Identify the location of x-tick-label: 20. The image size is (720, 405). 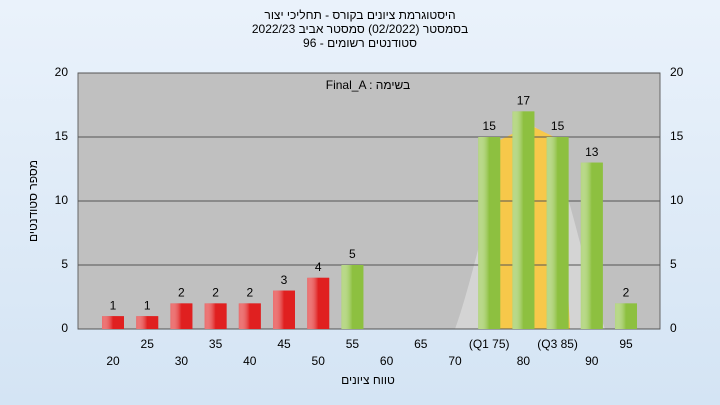
(113, 361).